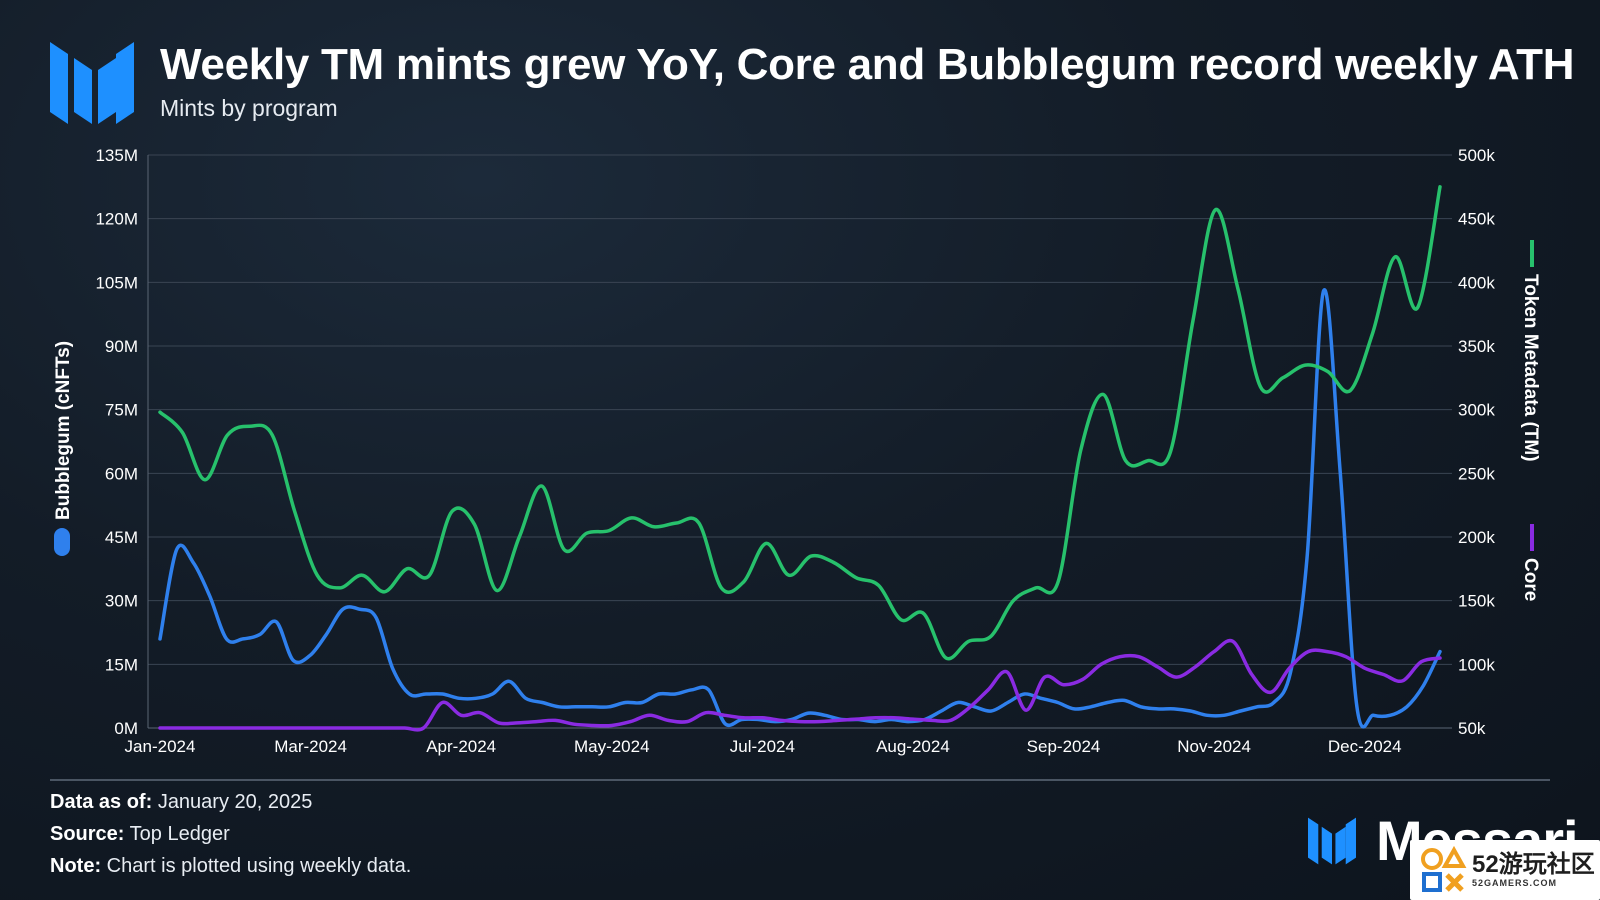  Describe the element at coordinates (612, 746) in the screenshot. I see `x-tick-label: May-2024` at that location.